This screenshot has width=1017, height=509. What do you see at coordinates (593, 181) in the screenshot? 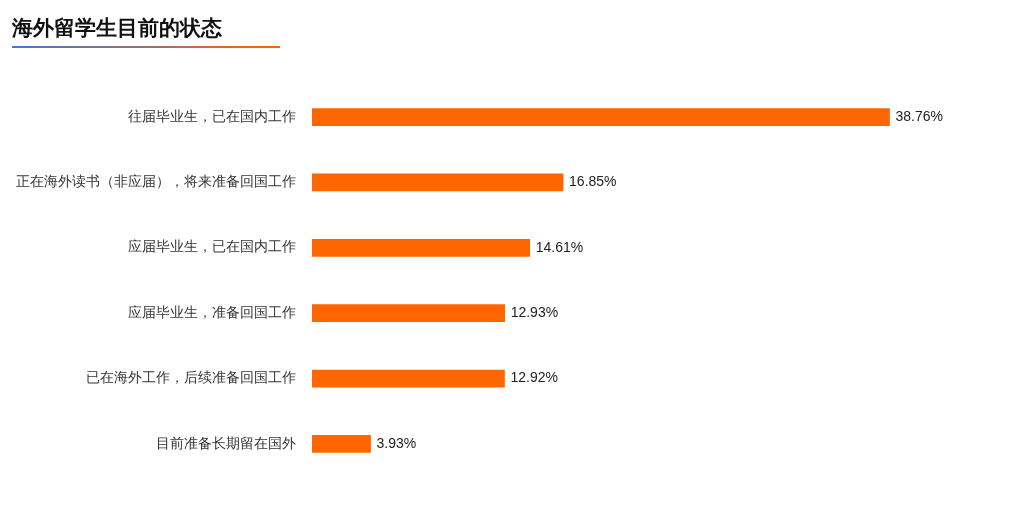
I see `data-label: 16.85%` at bounding box center [593, 181].